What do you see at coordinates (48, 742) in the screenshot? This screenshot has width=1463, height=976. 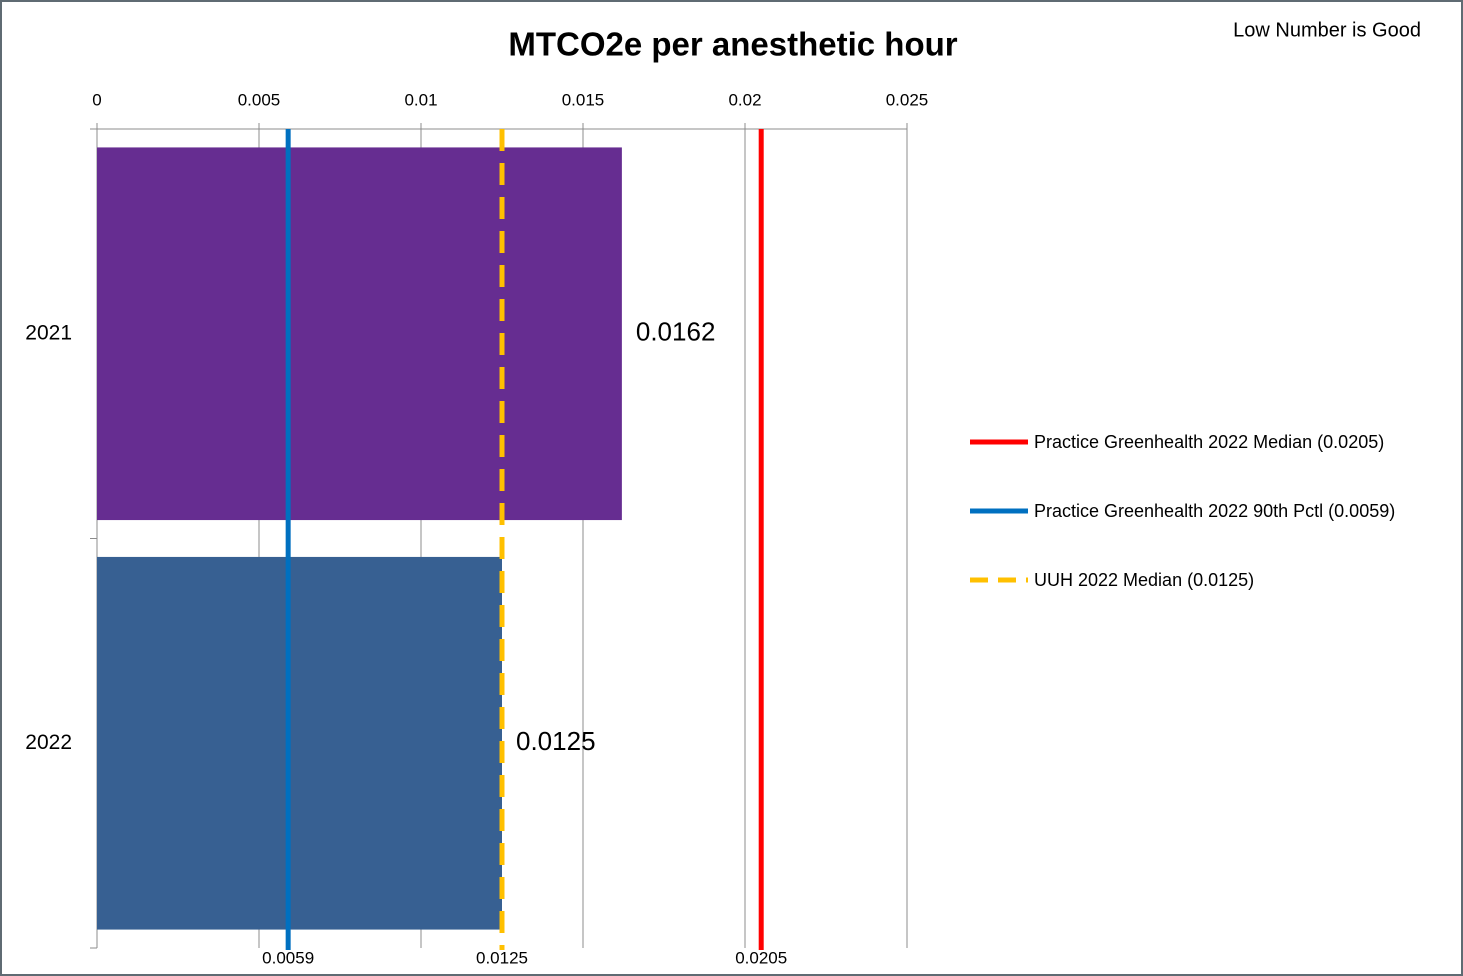 I see `y-tick-label: 2022` at bounding box center [48, 742].